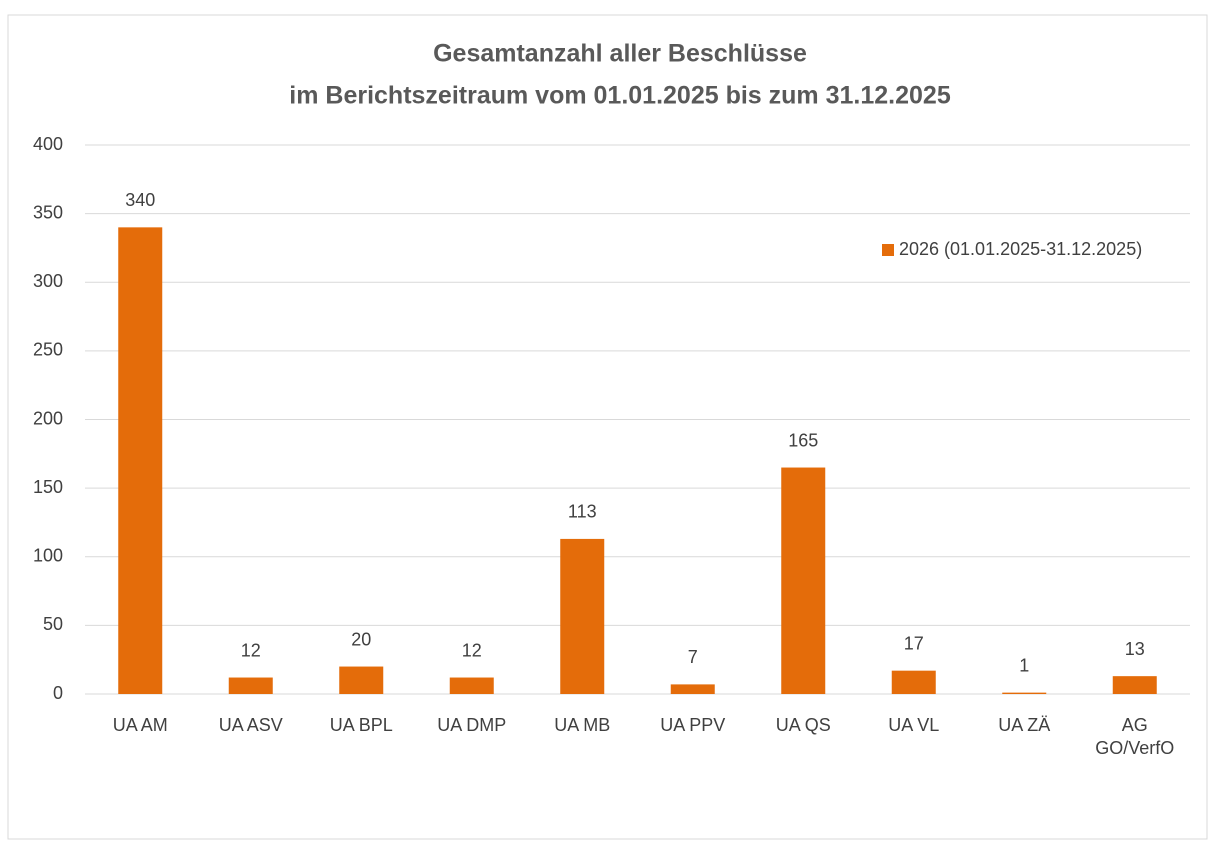 The height and width of the screenshot is (845, 1208). I want to click on data-label: 340, so click(140, 200).